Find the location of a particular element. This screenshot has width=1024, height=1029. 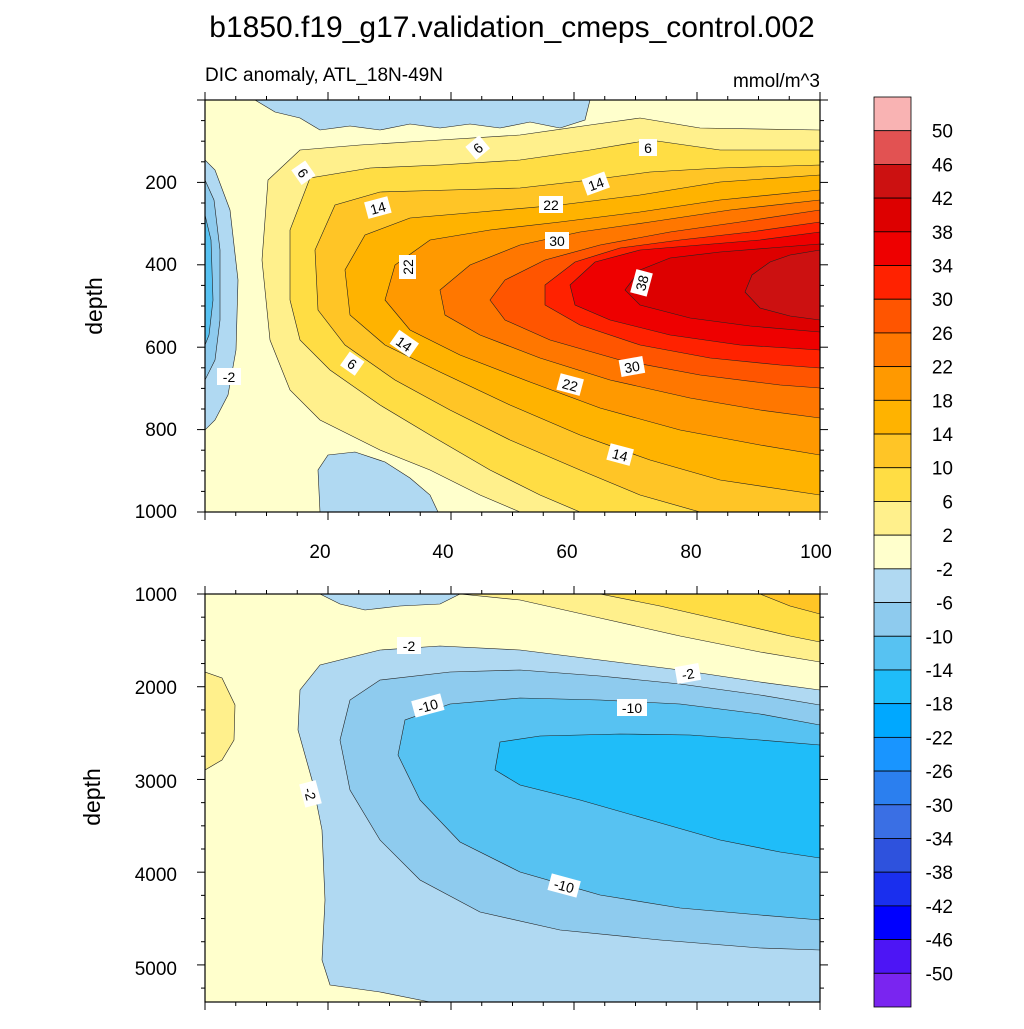

lower-ytick: 3000 is located at coordinates (156, 782).